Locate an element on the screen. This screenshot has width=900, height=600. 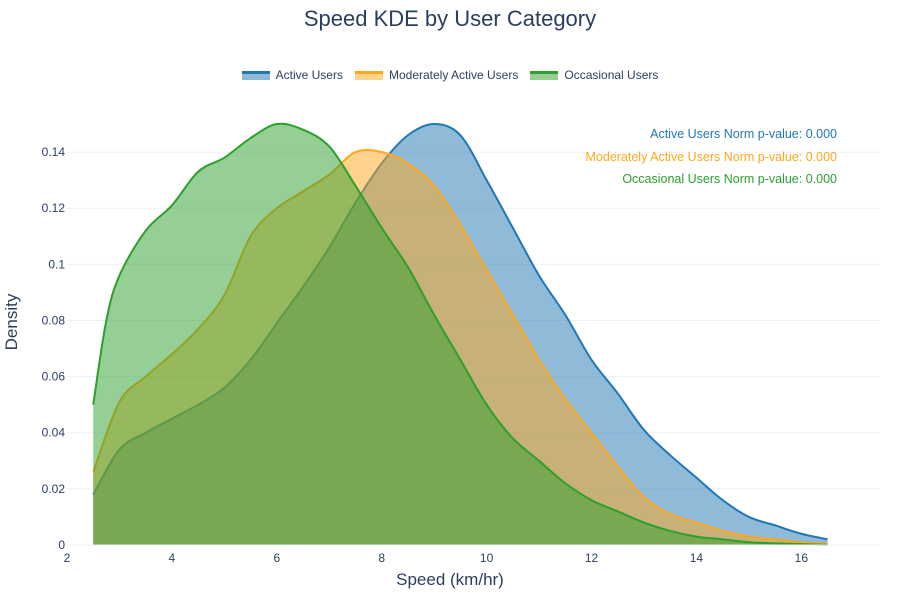
legend-swatch-active is located at coordinates (255, 75).